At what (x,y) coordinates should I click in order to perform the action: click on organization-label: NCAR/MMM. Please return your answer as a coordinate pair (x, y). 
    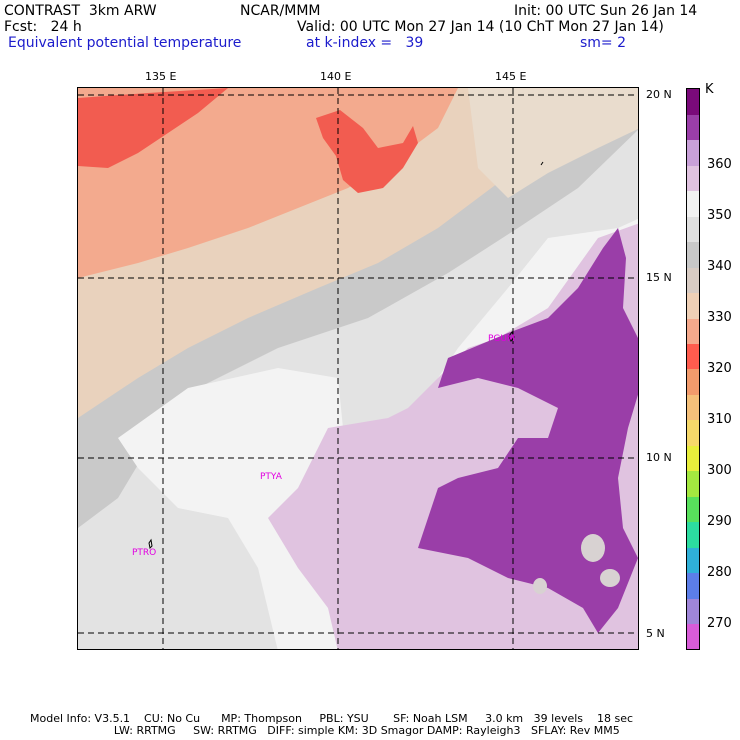
    Looking at the image, I should click on (280, 11).